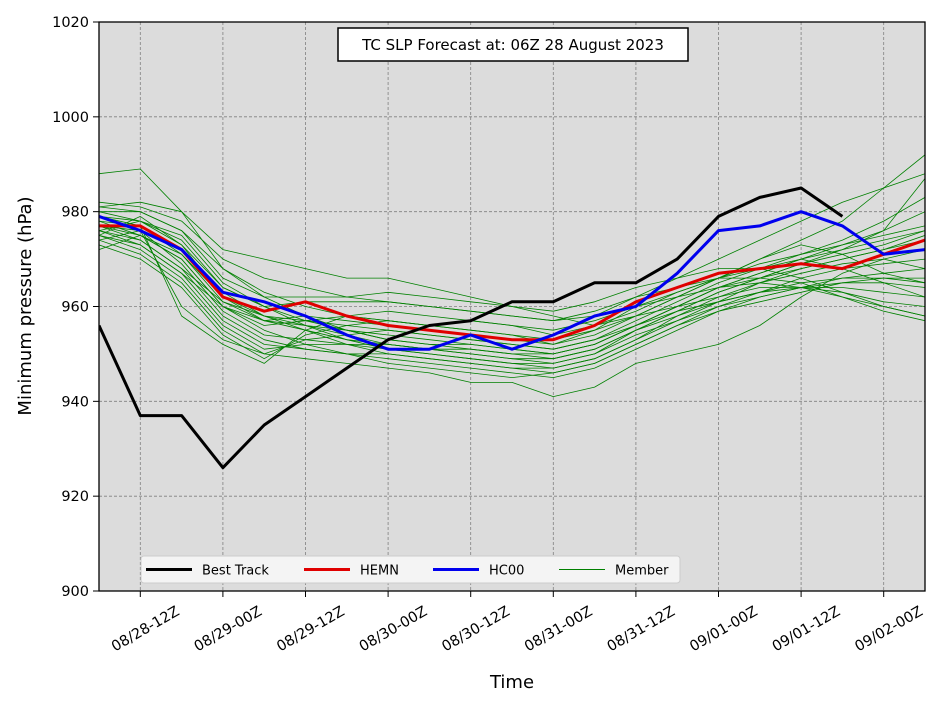  What do you see at coordinates (379, 571) in the screenshot?
I see `legend-label: HEMN` at bounding box center [379, 571].